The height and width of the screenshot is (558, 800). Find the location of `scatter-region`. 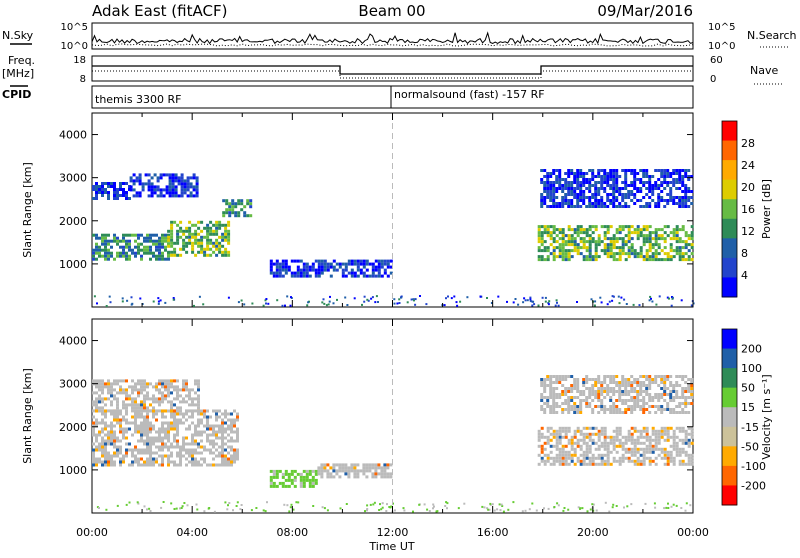

scatter-region is located at coordinates (617, 394).